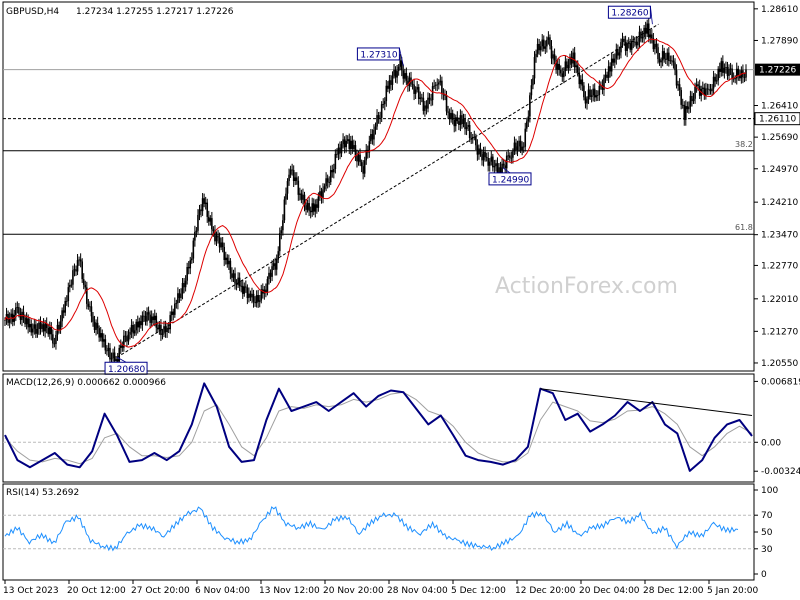 The image size is (800, 600). What do you see at coordinates (417, 591) in the screenshot?
I see `x-tick-label: 28 Nov 04:00` at bounding box center [417, 591].